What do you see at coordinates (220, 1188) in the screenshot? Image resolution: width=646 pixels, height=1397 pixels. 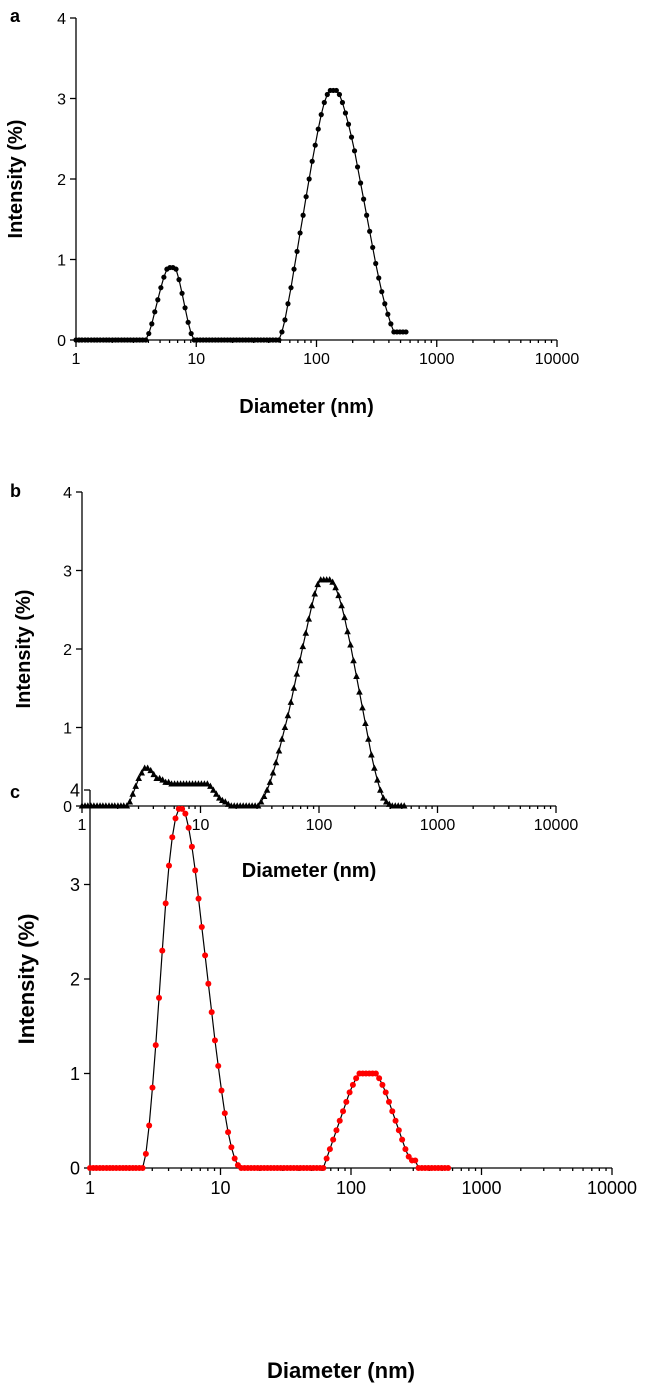 I see `x-tick-label: 10` at bounding box center [220, 1188].